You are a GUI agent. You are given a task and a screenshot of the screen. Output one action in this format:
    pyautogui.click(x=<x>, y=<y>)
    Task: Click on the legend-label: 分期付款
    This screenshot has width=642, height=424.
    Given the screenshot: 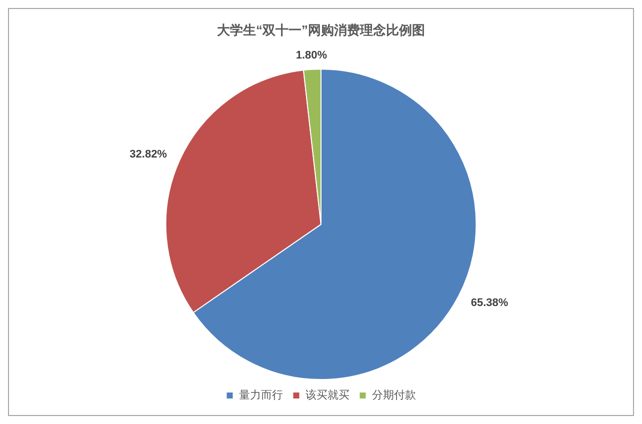 What is the action you would take?
    pyautogui.click(x=394, y=396)
    